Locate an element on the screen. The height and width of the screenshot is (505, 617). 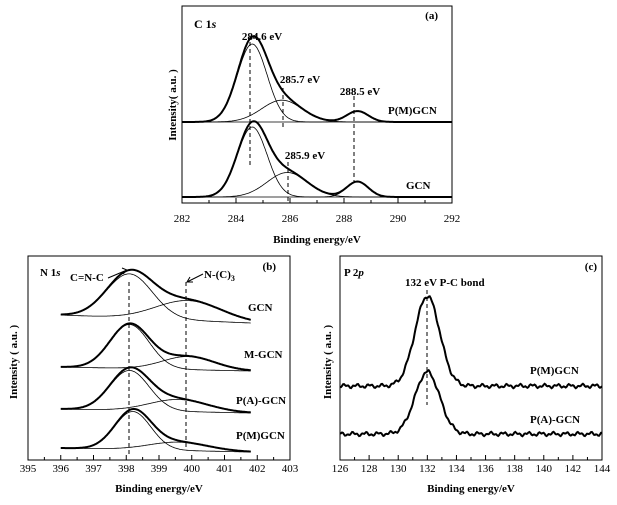
panel-c-xtick-label: 144 is located at coordinates (602, 469).